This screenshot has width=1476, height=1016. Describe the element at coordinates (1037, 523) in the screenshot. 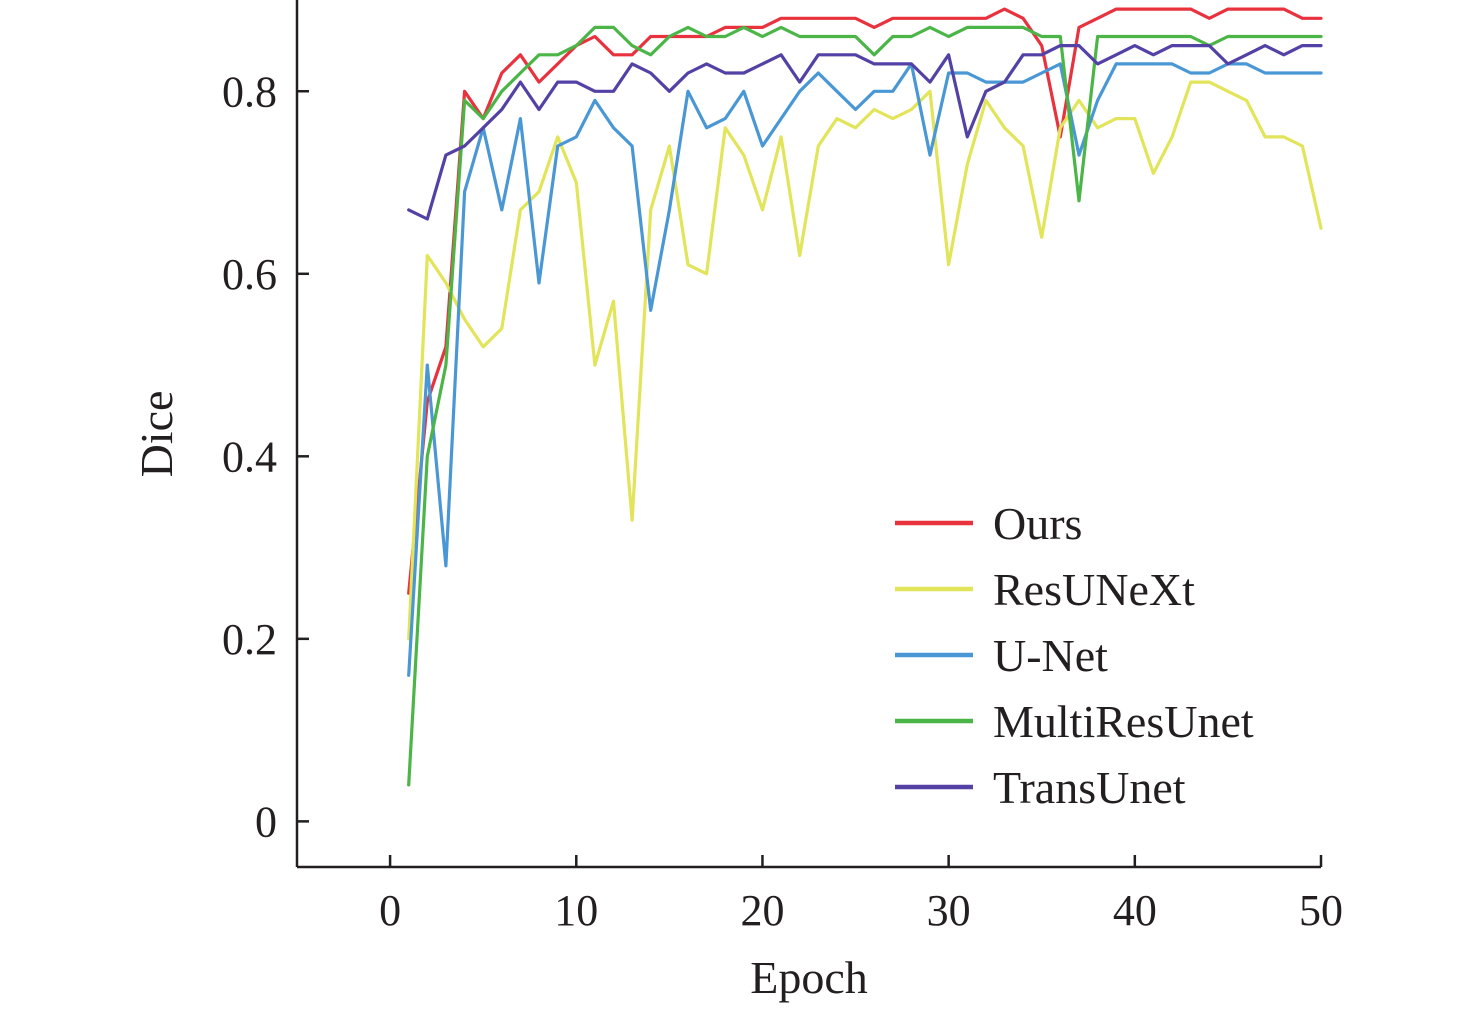

I see `legend-label-ours: Ours` at that location.